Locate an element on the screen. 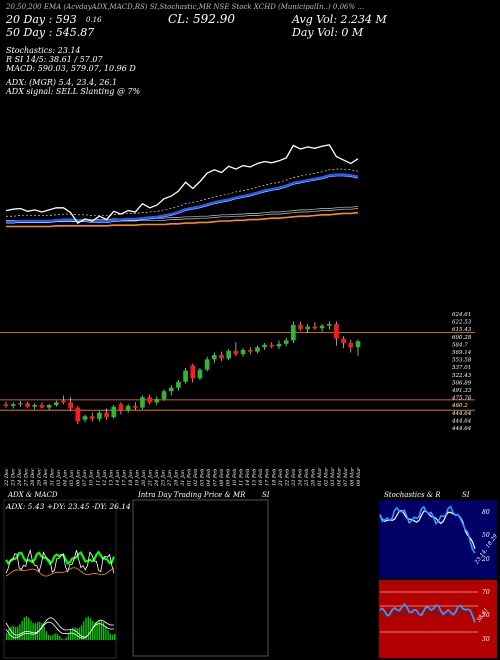 Image resolution: width=500 pixels, height=660 pixels. macd-readout: MACD: 590.03, 579.07, 10.96 D is located at coordinates (71, 68).